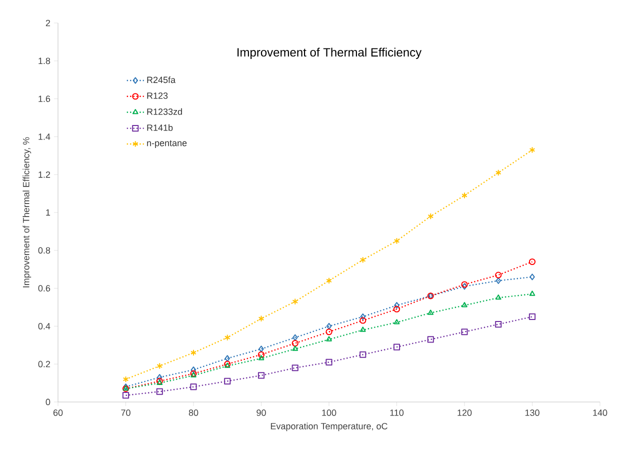 Image resolution: width=622 pixels, height=450 pixels. What do you see at coordinates (44, 250) in the screenshot?
I see `y-tick-label: 0.8` at bounding box center [44, 250].